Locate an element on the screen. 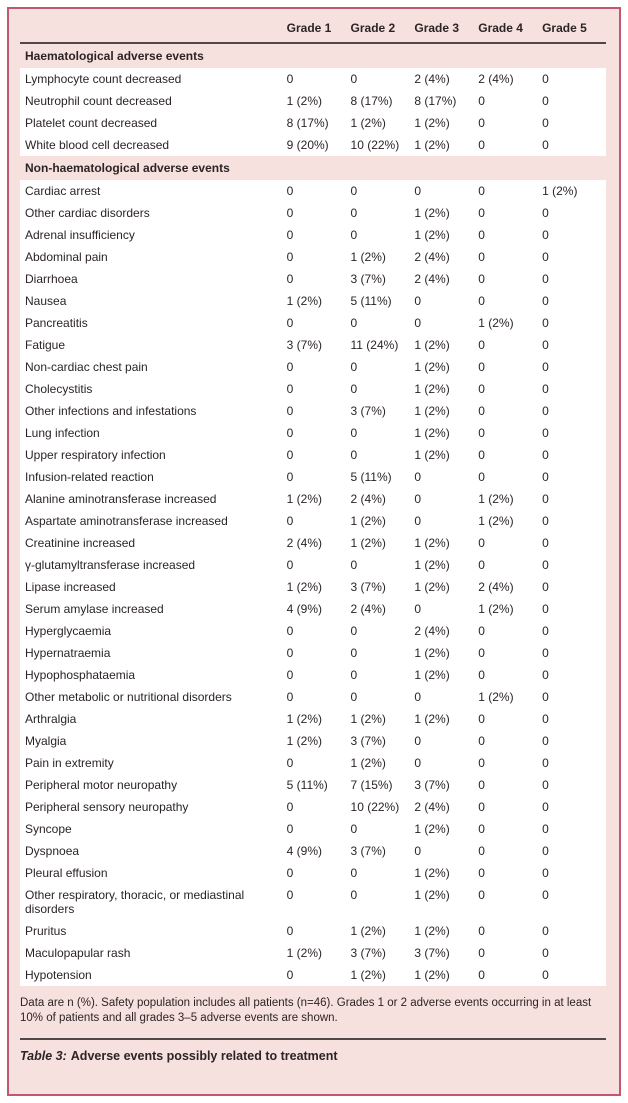 This screenshot has height=1103, width=628. row-label: Pleural effusion is located at coordinates (153, 873).